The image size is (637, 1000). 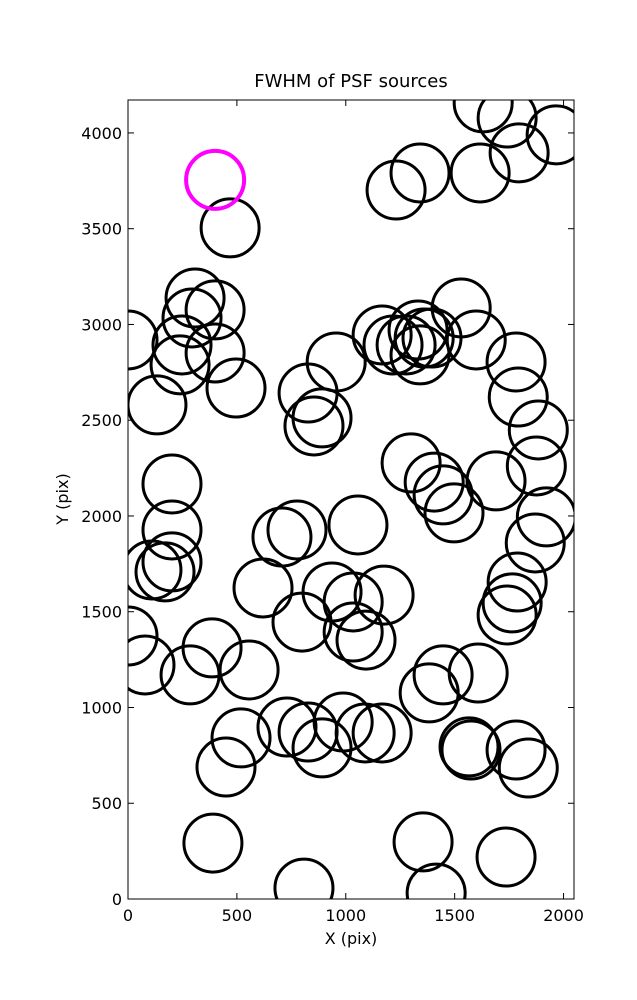 What do you see at coordinates (101, 133) in the screenshot?
I see `y-tick-label: 4000` at bounding box center [101, 133].